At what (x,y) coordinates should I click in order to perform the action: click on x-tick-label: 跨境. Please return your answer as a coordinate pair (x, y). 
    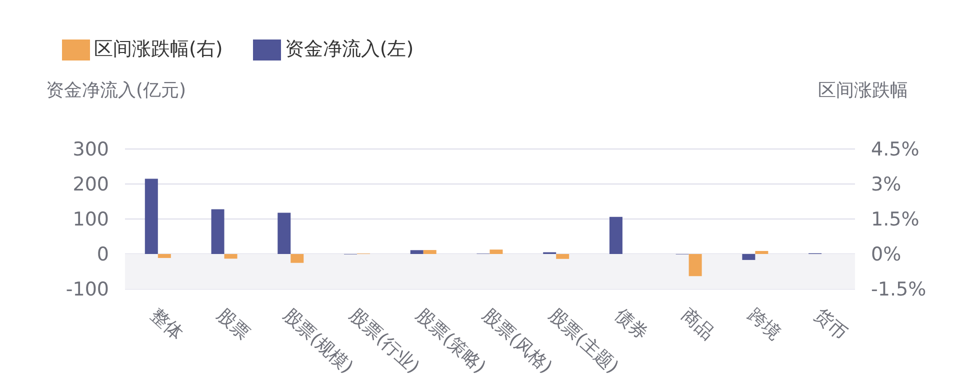
    Looking at the image, I should click on (764, 324).